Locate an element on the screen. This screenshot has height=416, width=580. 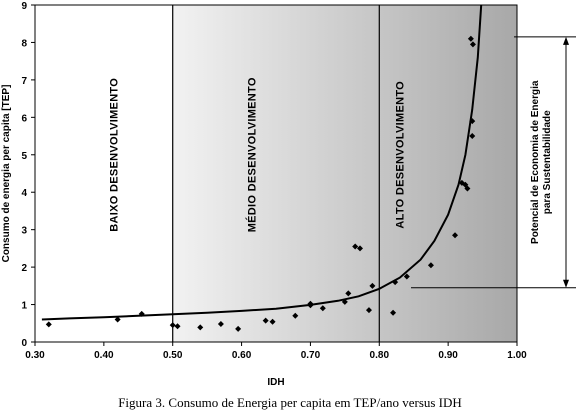
y-tick-label: 9 is located at coordinates (24, 6).